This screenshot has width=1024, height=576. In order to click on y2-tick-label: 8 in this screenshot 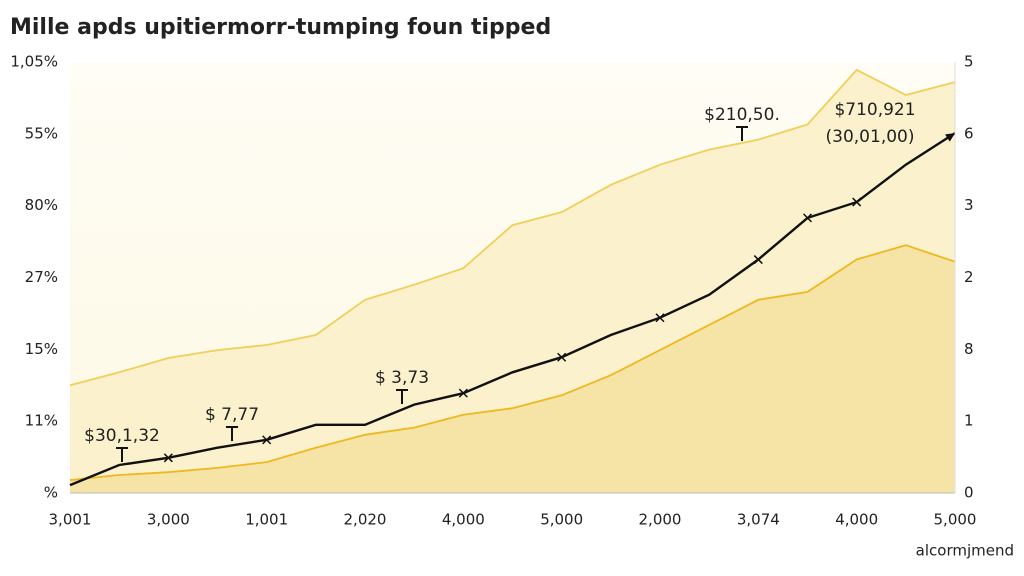, I will do `click(969, 349)`.